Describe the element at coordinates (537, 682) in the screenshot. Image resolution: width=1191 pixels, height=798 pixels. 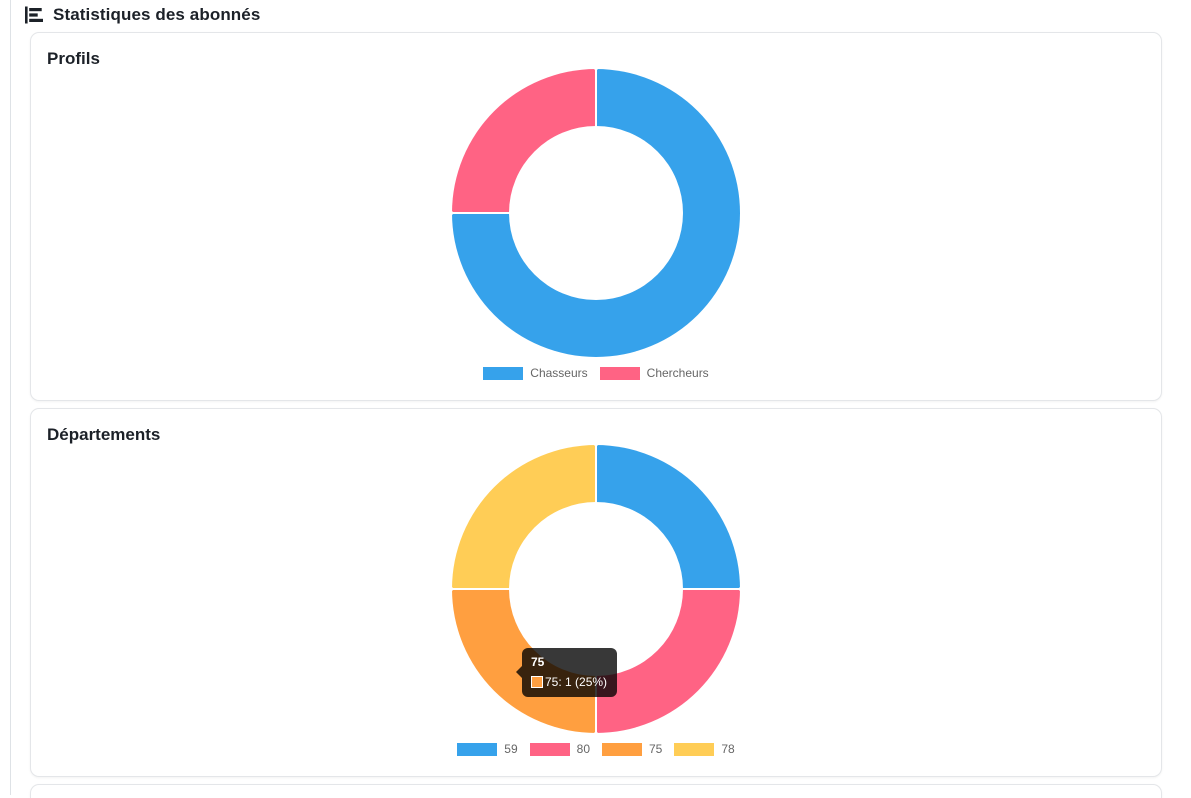
I see `tooltip-swatch` at that location.